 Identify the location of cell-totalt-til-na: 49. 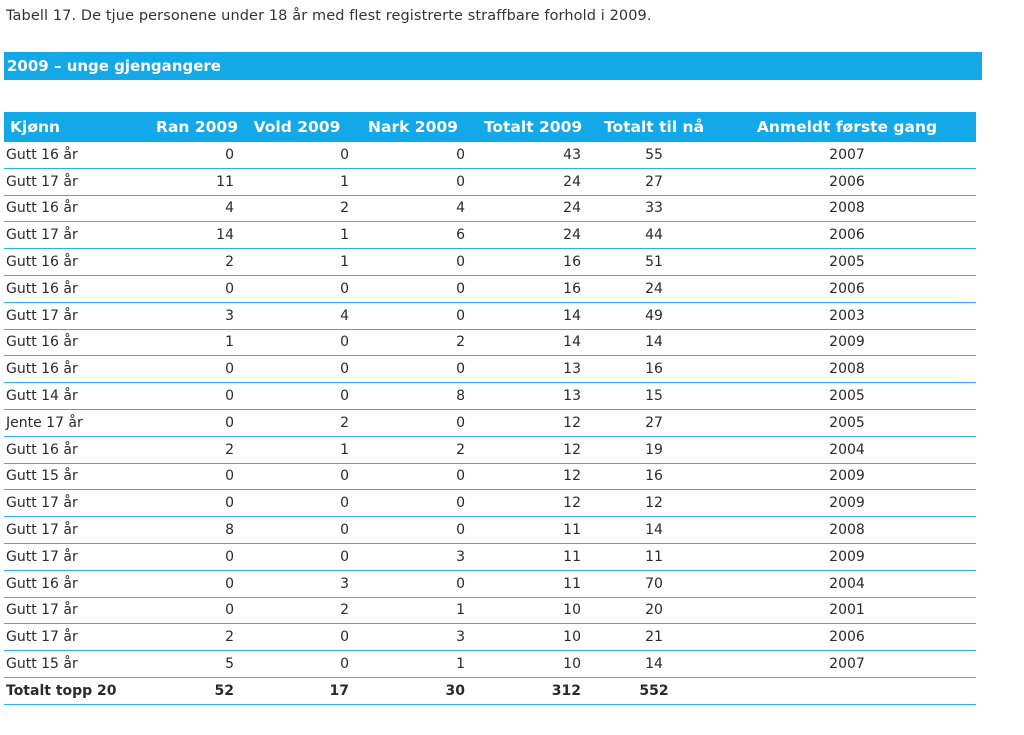
(657, 316).